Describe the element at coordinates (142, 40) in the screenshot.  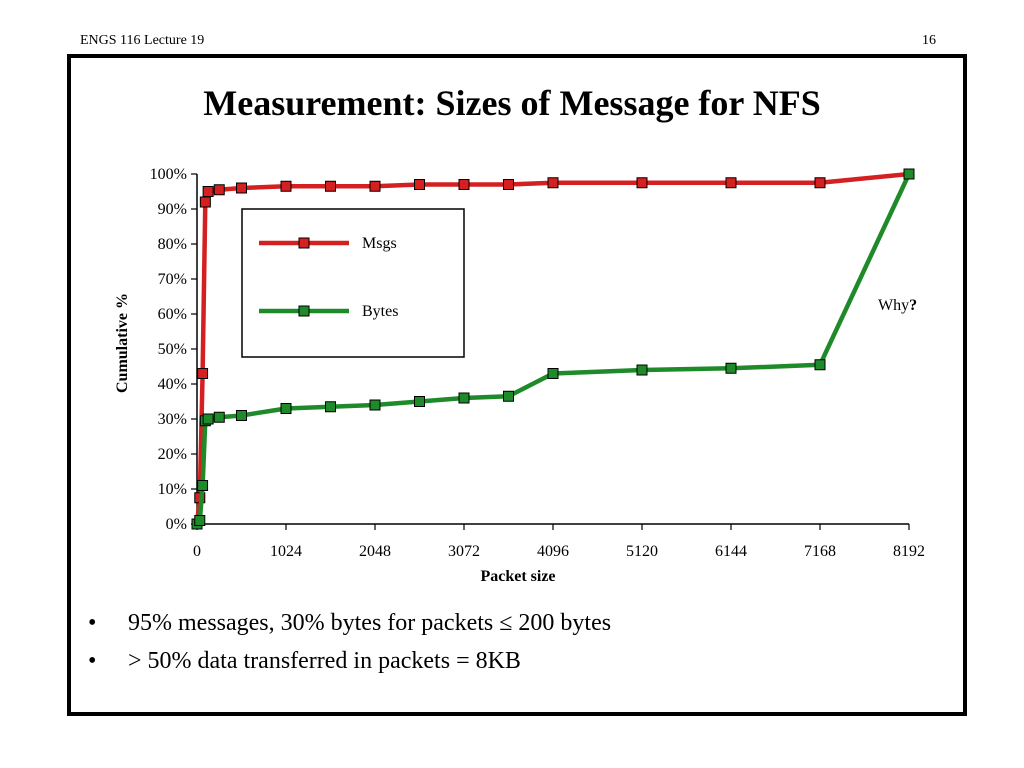
I see `course-header: ENGS 116 Lecture 19` at that location.